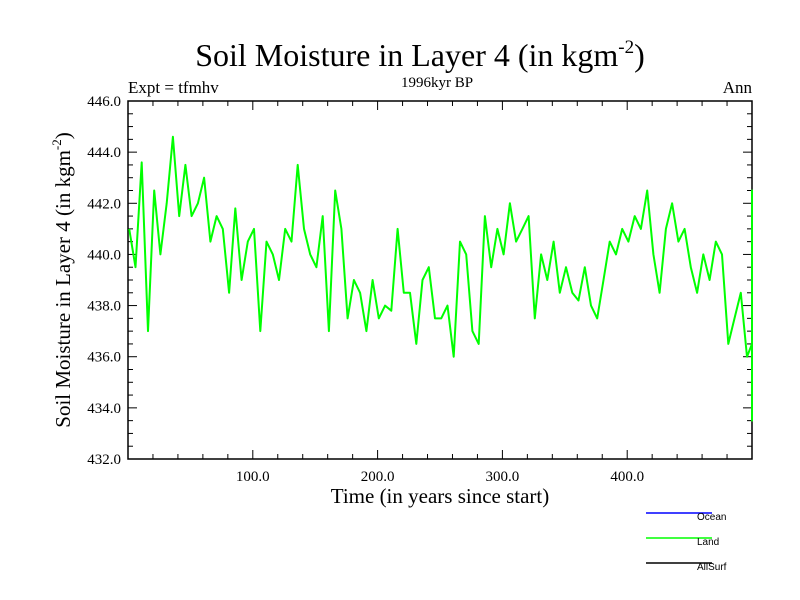 The height and width of the screenshot is (600, 800). What do you see at coordinates (708, 542) in the screenshot?
I see `legend-label-land: Land` at bounding box center [708, 542].